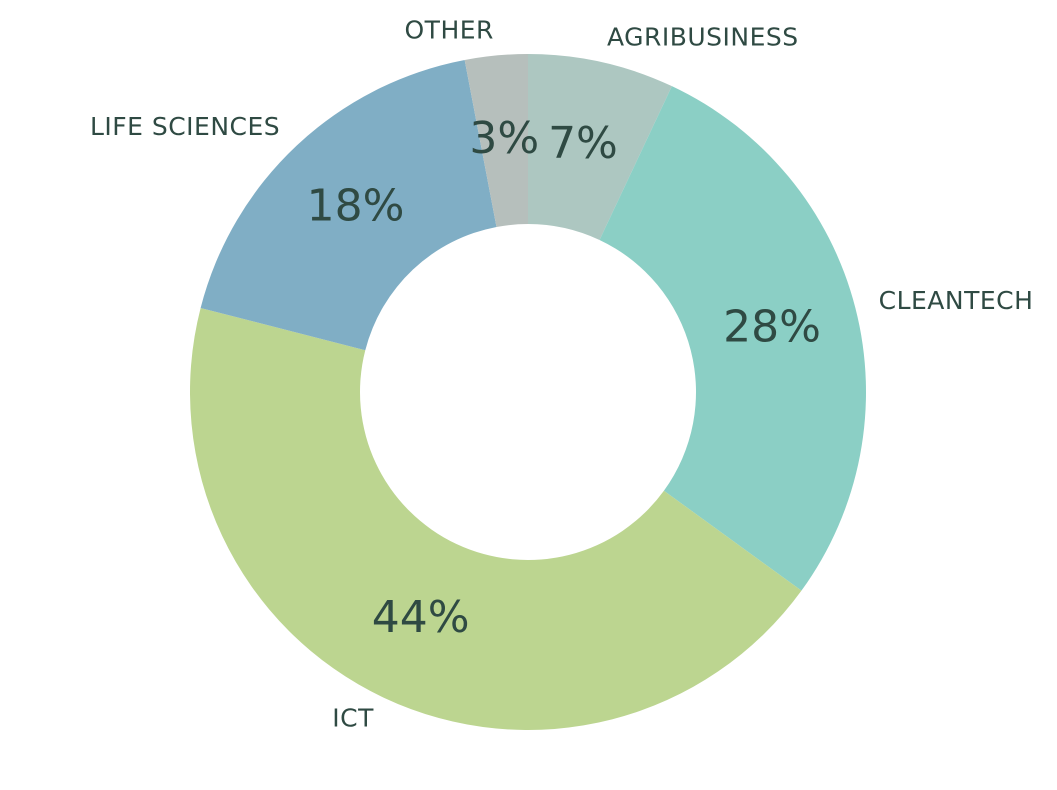 The height and width of the screenshot is (790, 1057). Describe the element at coordinates (703, 37) in the screenshot. I see `category-label: AGRIBUSINESS` at that location.